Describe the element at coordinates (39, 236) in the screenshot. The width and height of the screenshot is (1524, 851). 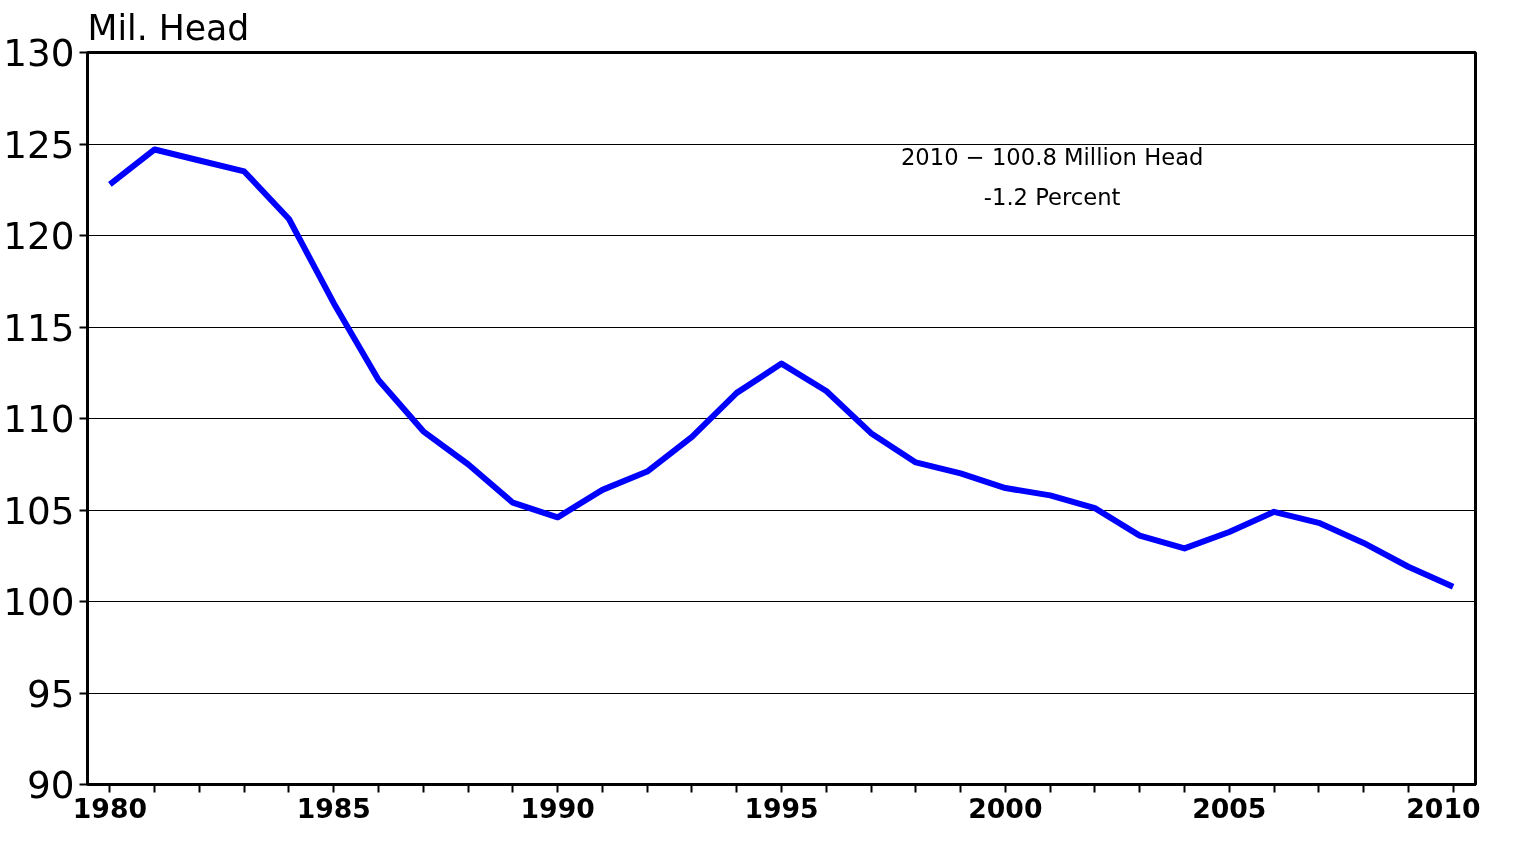
I see `y-tick-label: 120` at that location.